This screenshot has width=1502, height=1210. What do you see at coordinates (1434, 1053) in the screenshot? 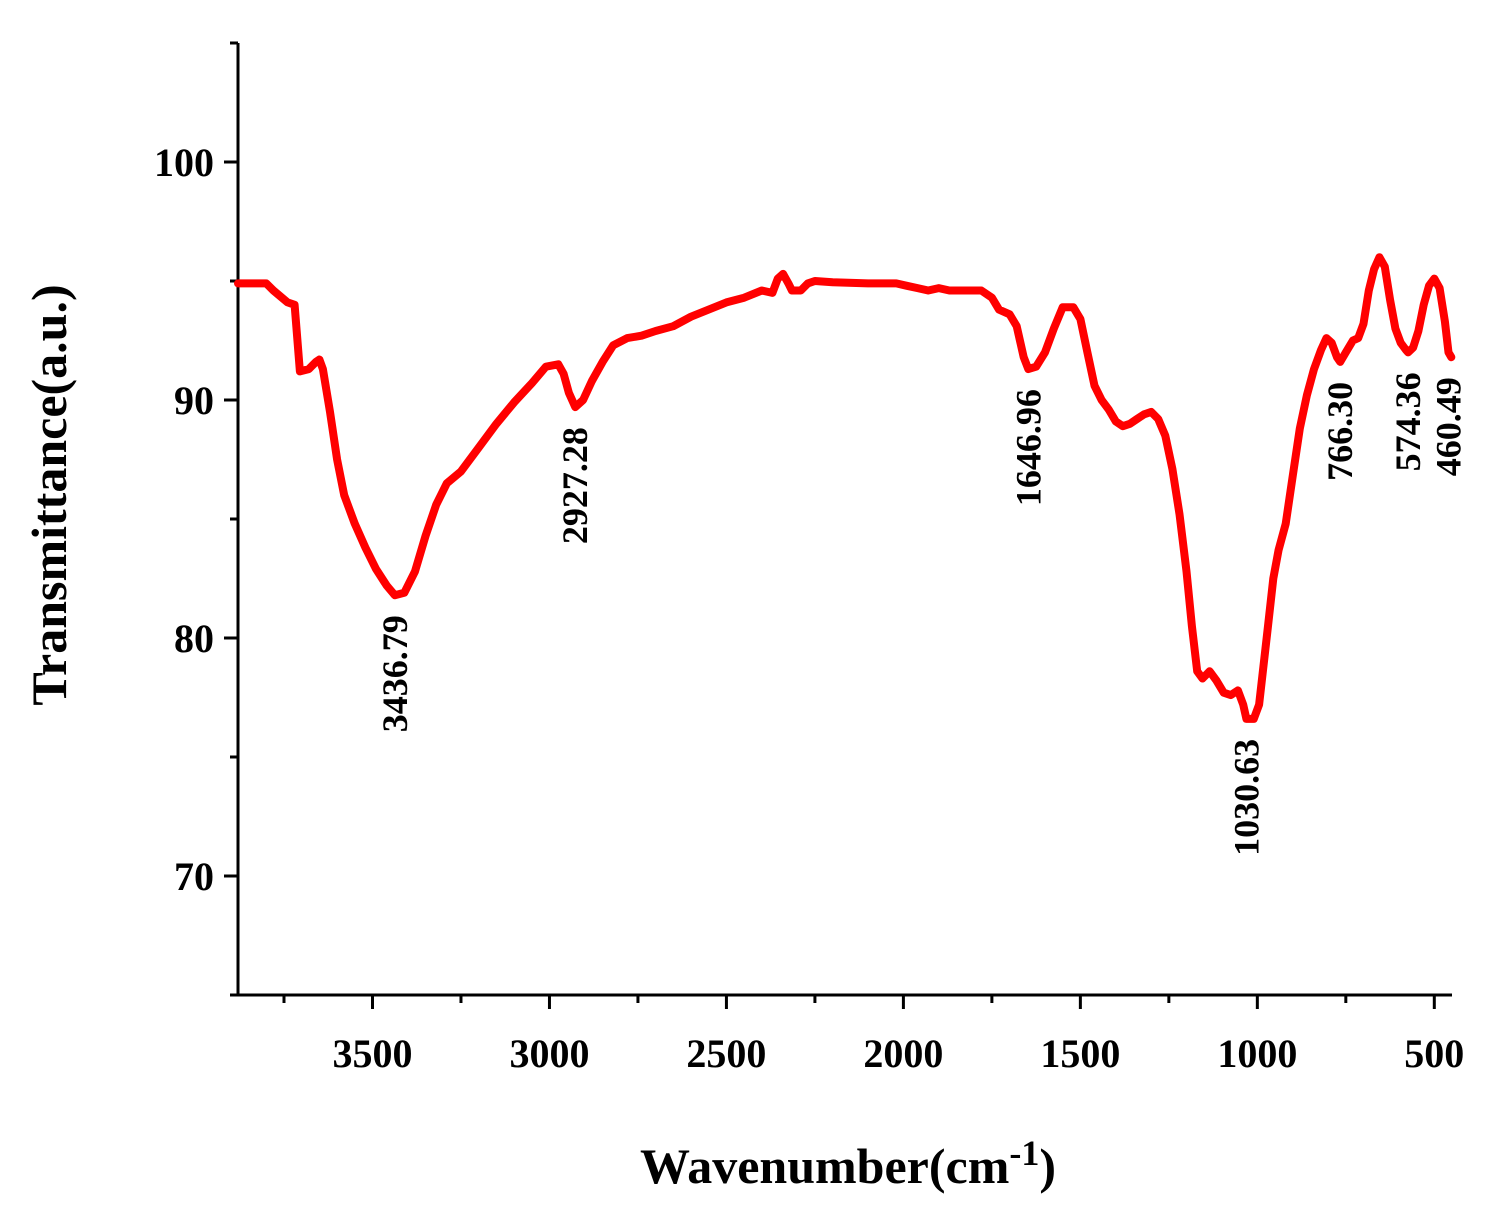
I see `x-tick-label: 500` at bounding box center [1434, 1053].